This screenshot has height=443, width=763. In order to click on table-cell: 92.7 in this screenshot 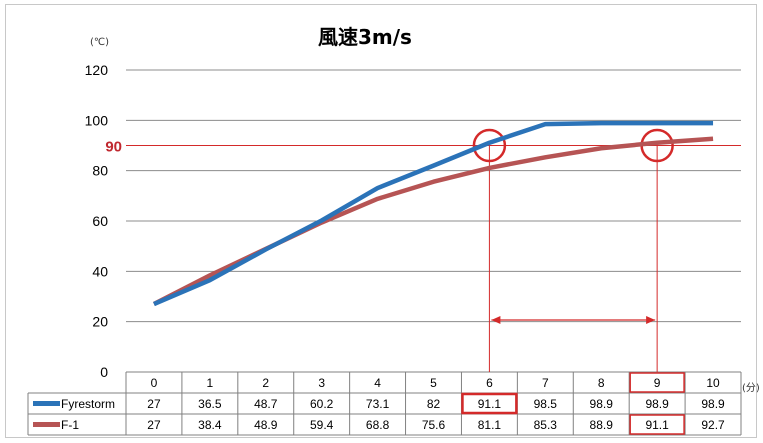, I will do `click(713, 425)`.